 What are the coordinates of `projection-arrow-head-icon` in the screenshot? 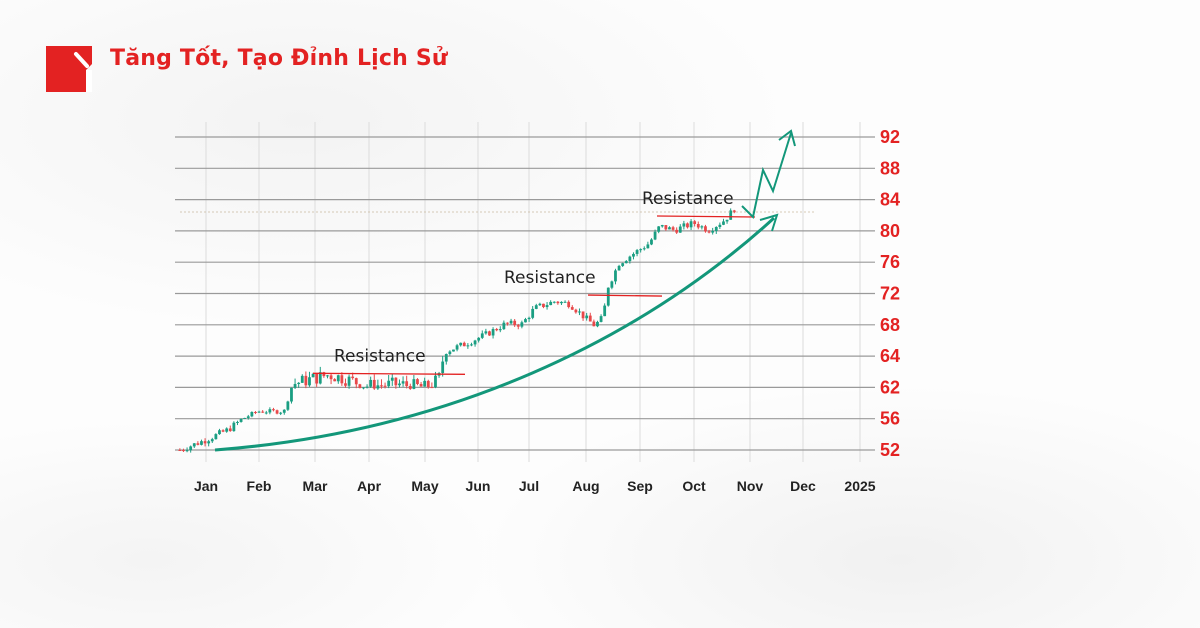 It's located at (787, 138).